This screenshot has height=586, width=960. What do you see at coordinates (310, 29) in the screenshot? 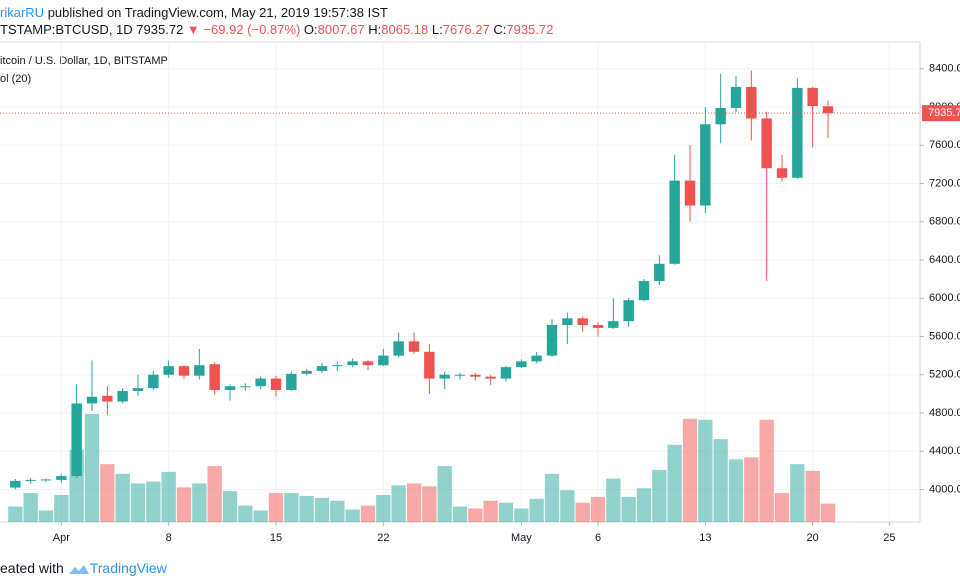
I see `o-label: O:` at bounding box center [310, 29].